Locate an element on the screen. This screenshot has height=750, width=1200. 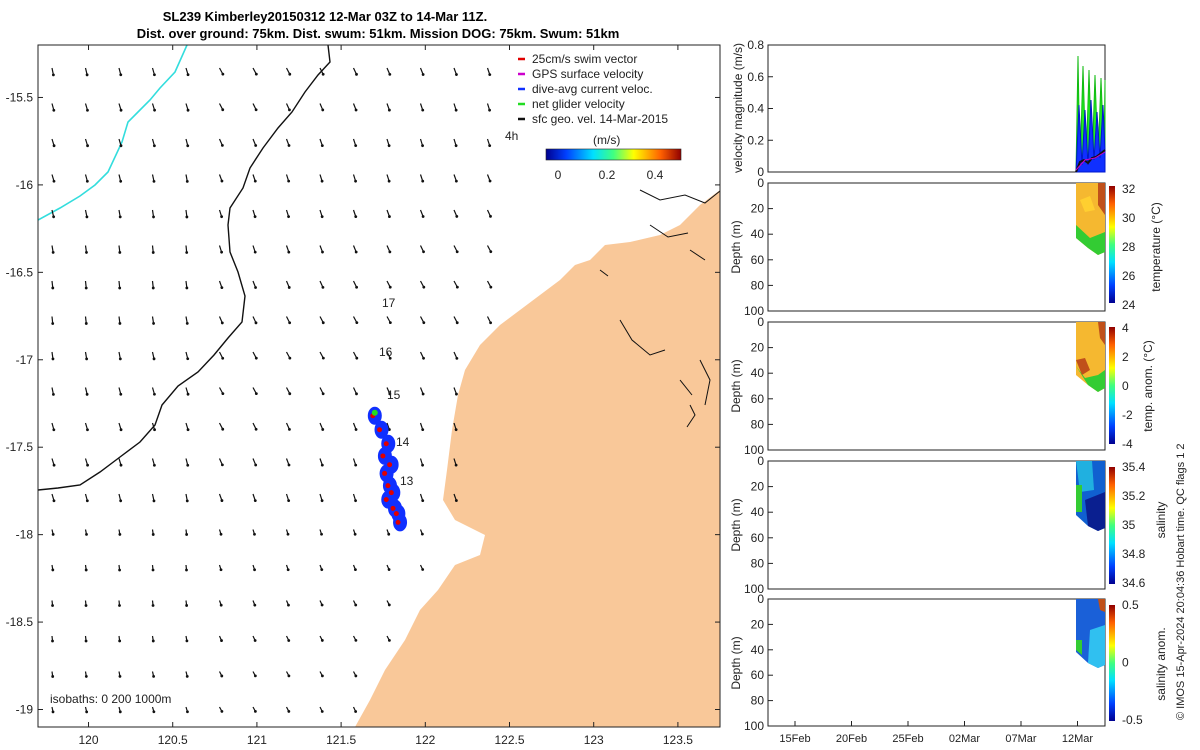
colorbar-tick-0: 0 is located at coordinates (558, 175).